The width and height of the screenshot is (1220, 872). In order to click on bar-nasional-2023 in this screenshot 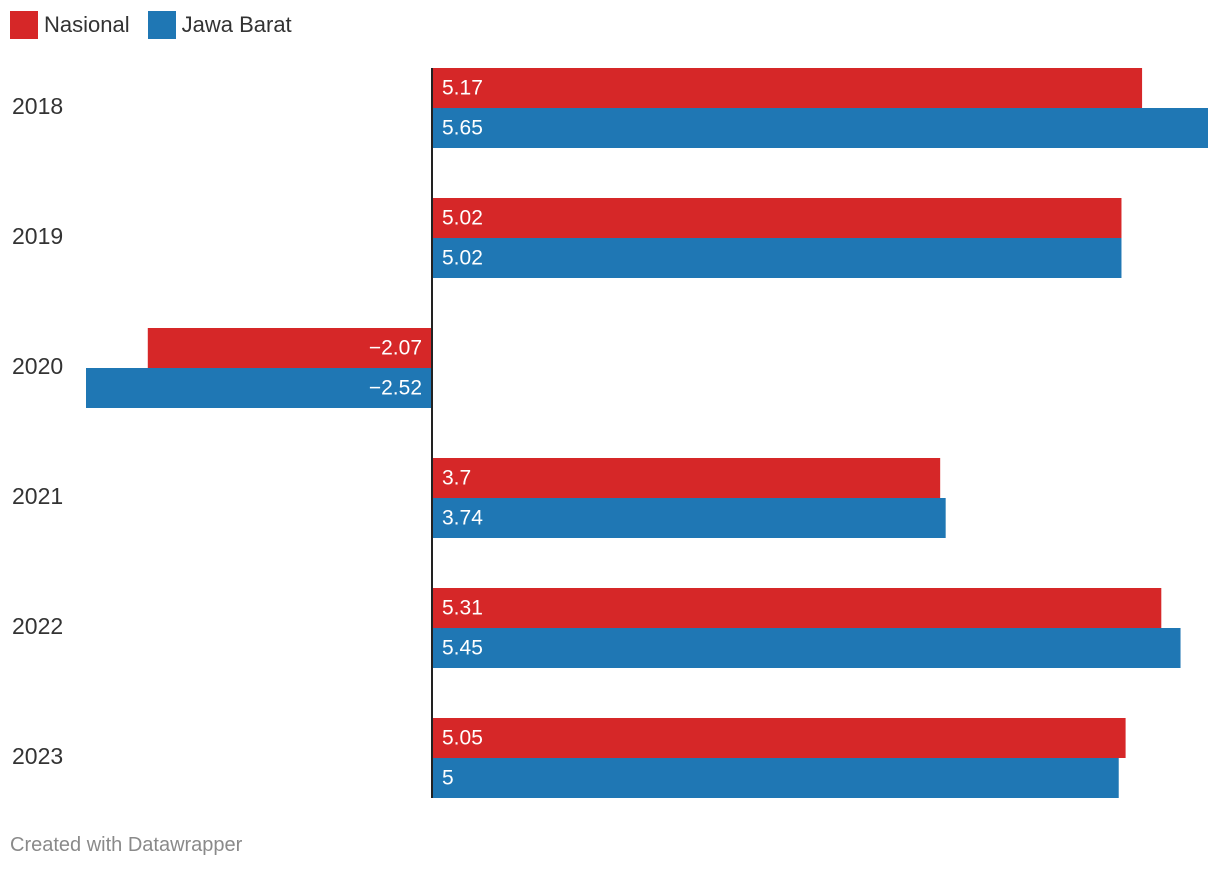, I will do `click(779, 738)`.